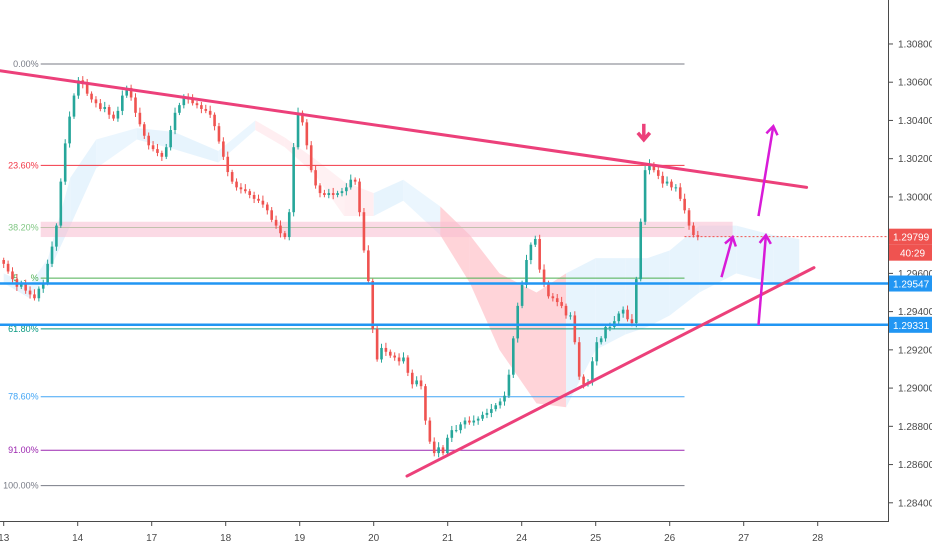 This screenshot has width=932, height=550. I want to click on fib-level-label: 38.20%, so click(23, 228).